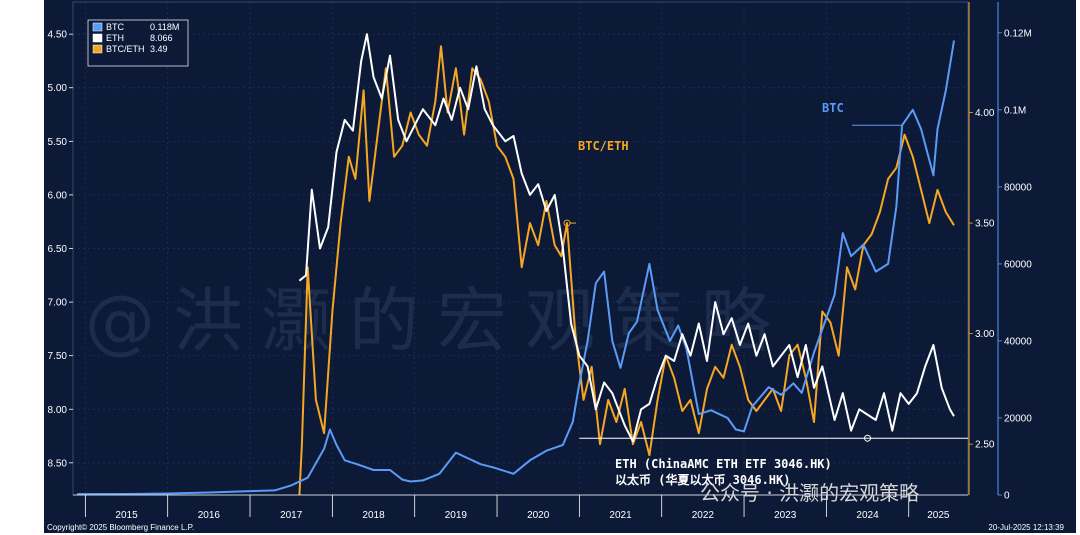 This screenshot has height=535, width=1080. I want to click on left-tick-label: 8.00, so click(58, 410).